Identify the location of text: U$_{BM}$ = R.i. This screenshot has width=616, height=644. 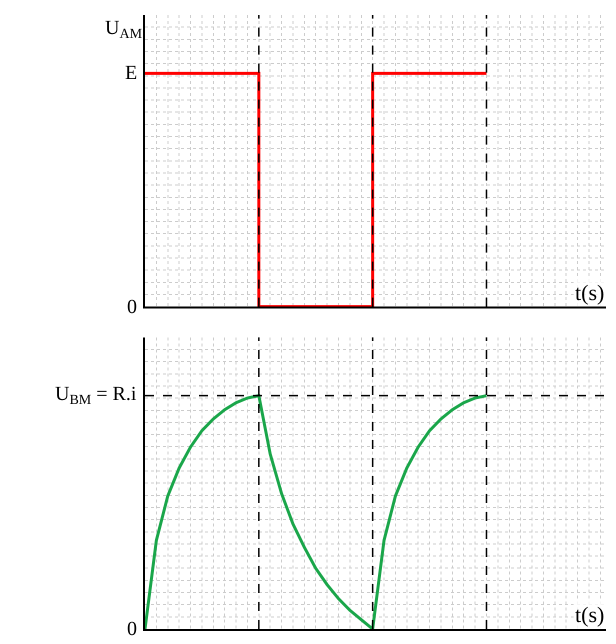
(96, 395).